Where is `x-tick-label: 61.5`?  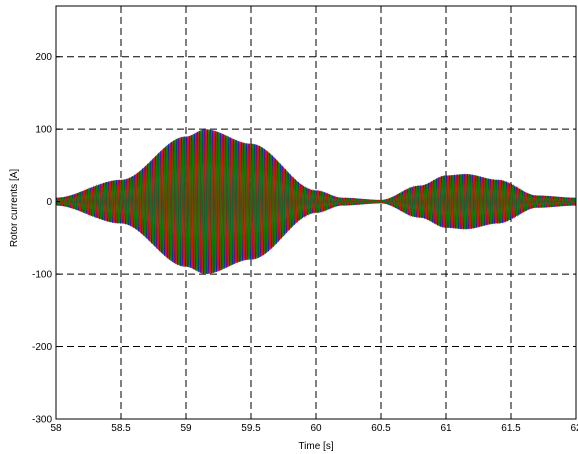
x-tick-label: 61.5 is located at coordinates (511, 428).